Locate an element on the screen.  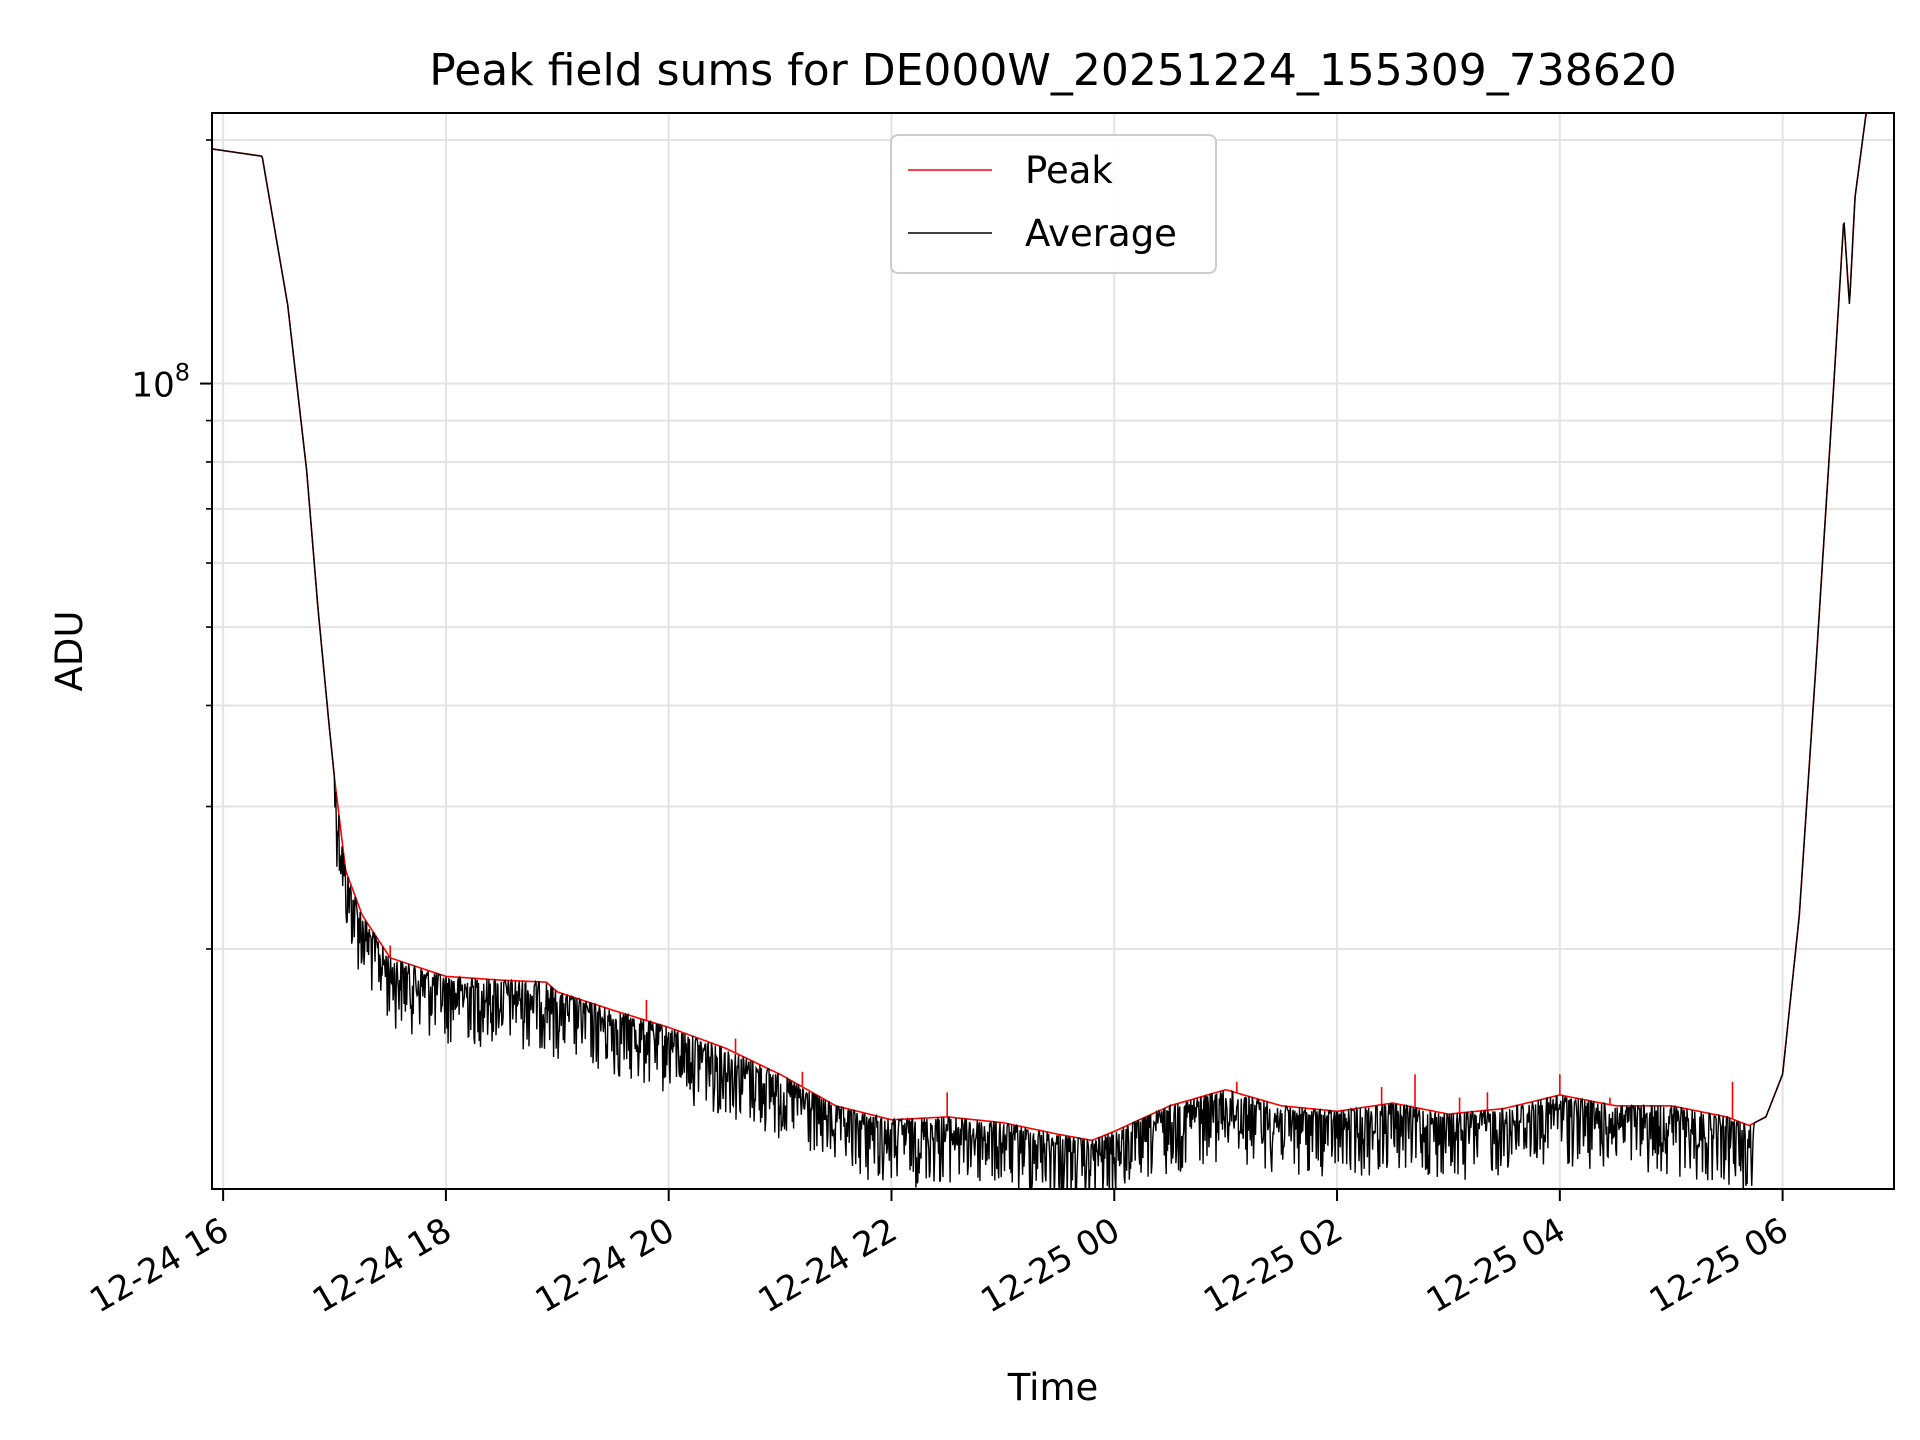
legend-average-label: Average is located at coordinates (1101, 233).